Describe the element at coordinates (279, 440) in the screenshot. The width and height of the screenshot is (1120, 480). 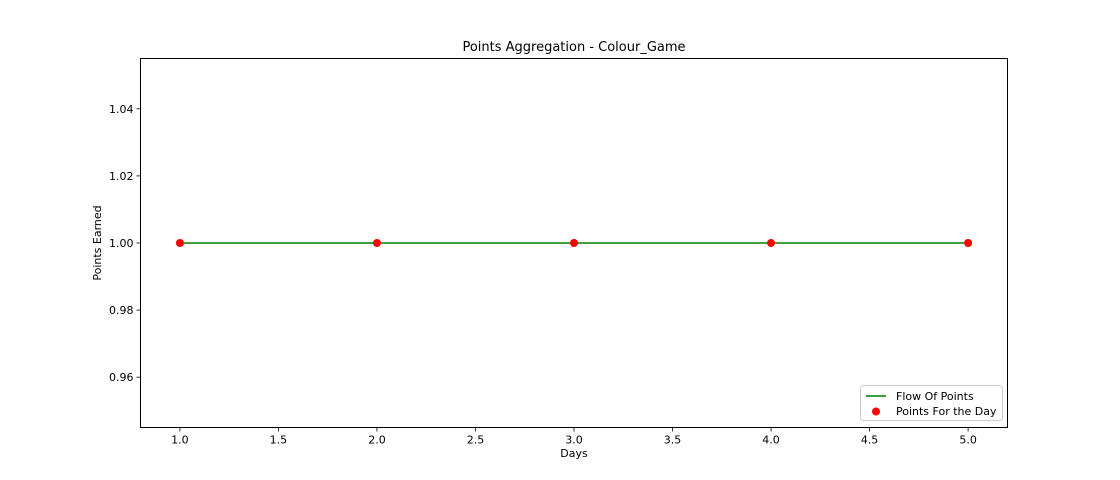
I see `x-tick-label: 1.5` at that location.